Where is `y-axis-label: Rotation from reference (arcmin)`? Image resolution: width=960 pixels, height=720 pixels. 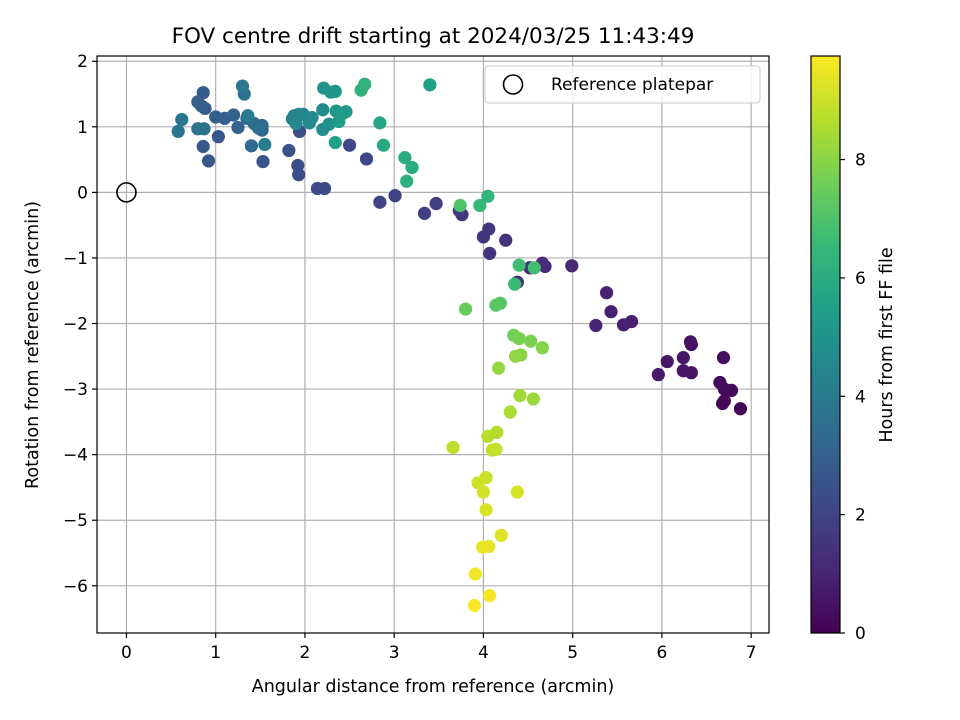
y-axis-label: Rotation from reference (arcmin) is located at coordinates (33, 345).